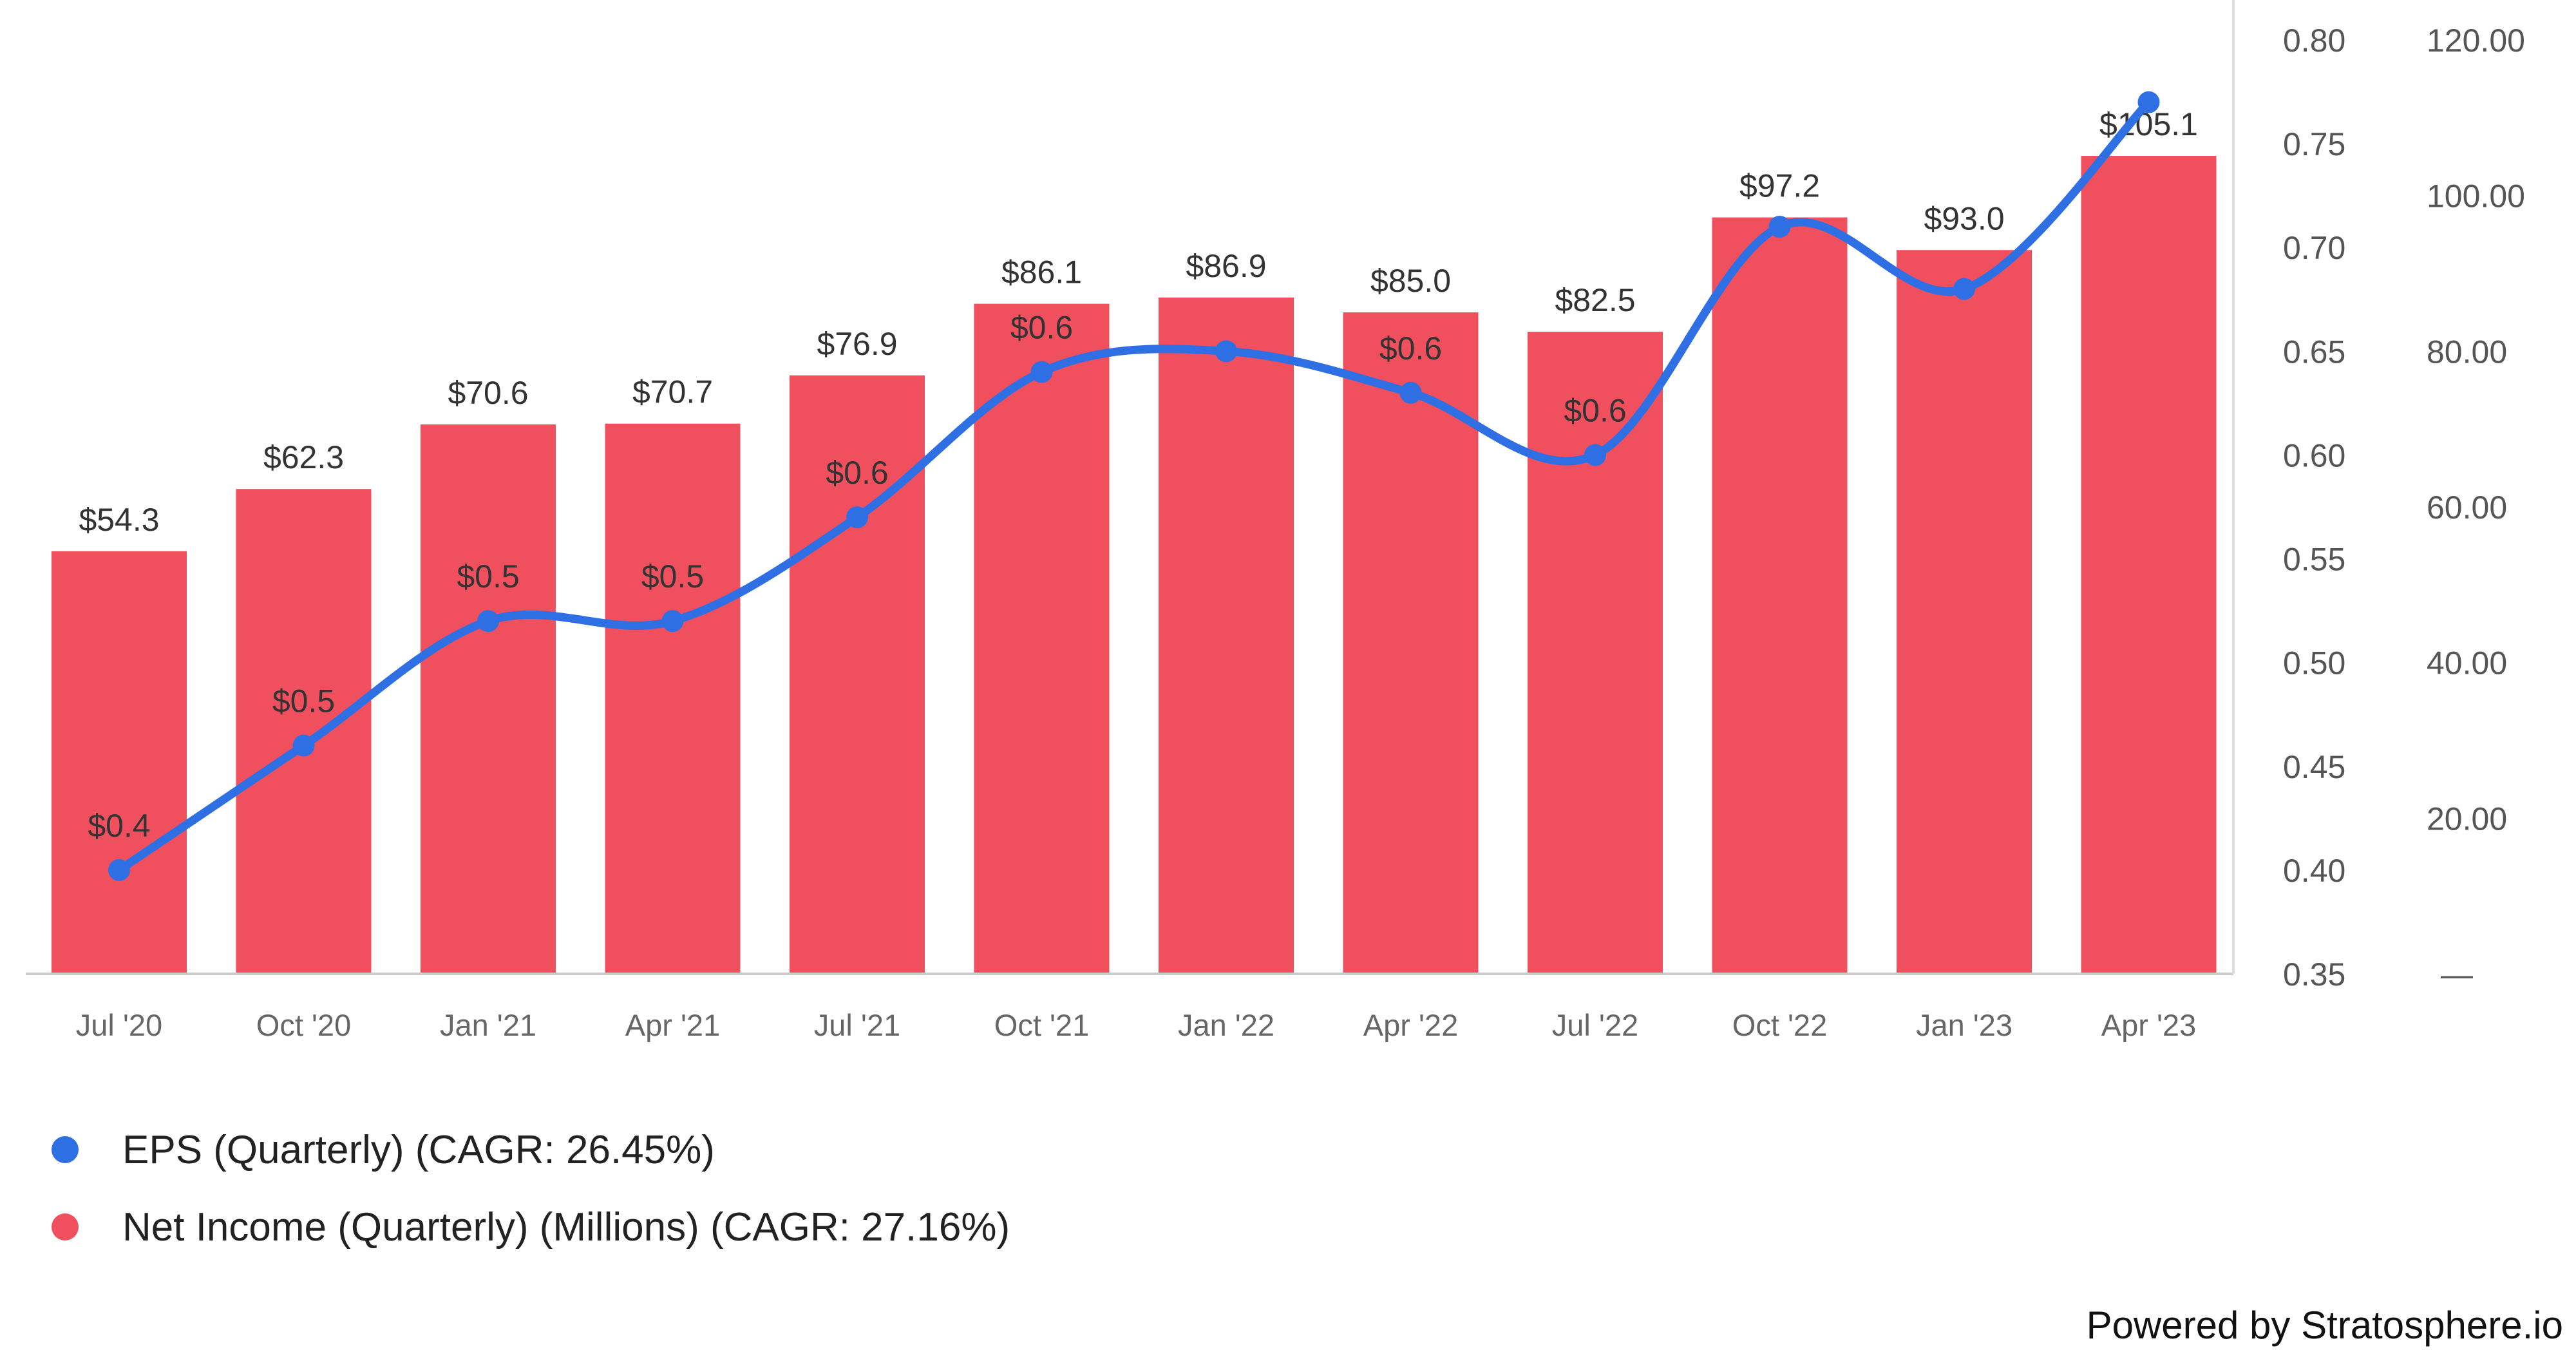  What do you see at coordinates (2314, 248) in the screenshot?
I see `eps-axis-tick-3: 0.70` at bounding box center [2314, 248].